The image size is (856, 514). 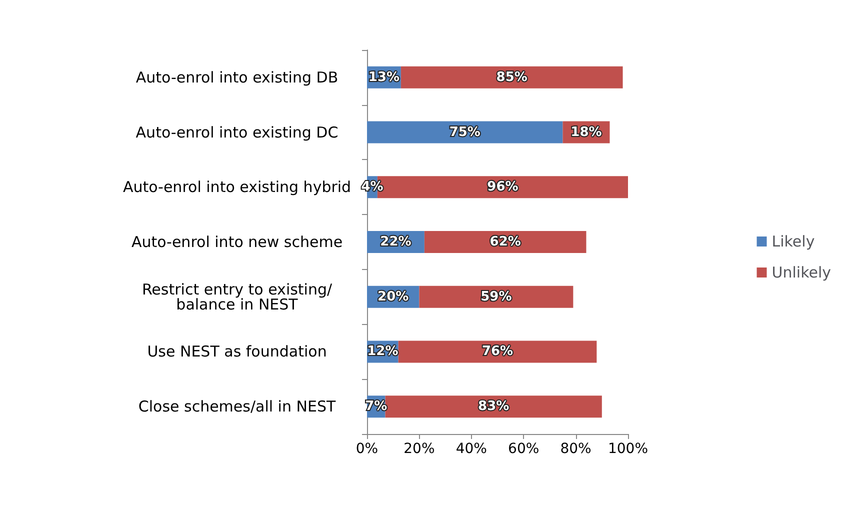 I want to click on y-tick-label: Close schemes/all in NEST, so click(x=237, y=407).